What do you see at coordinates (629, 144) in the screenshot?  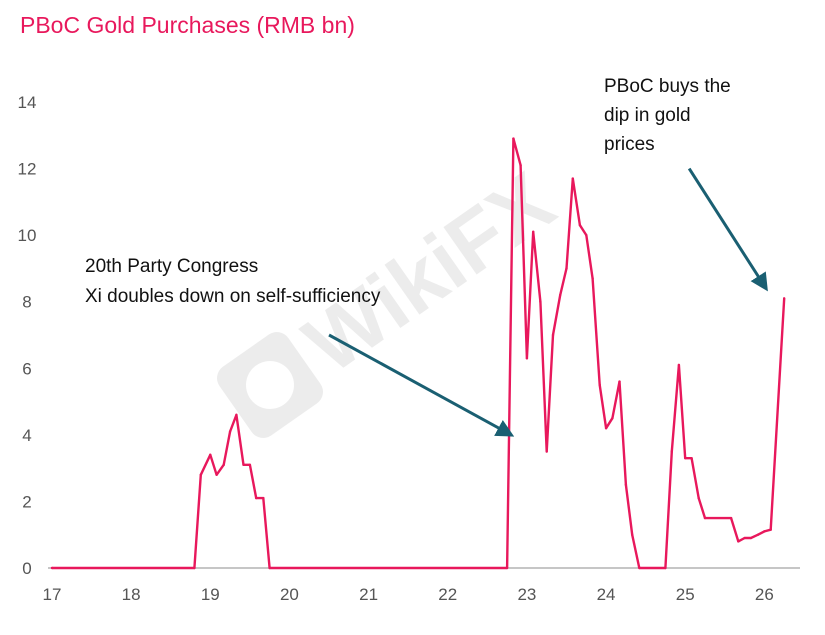 I see `annotation-text: prices` at bounding box center [629, 144].